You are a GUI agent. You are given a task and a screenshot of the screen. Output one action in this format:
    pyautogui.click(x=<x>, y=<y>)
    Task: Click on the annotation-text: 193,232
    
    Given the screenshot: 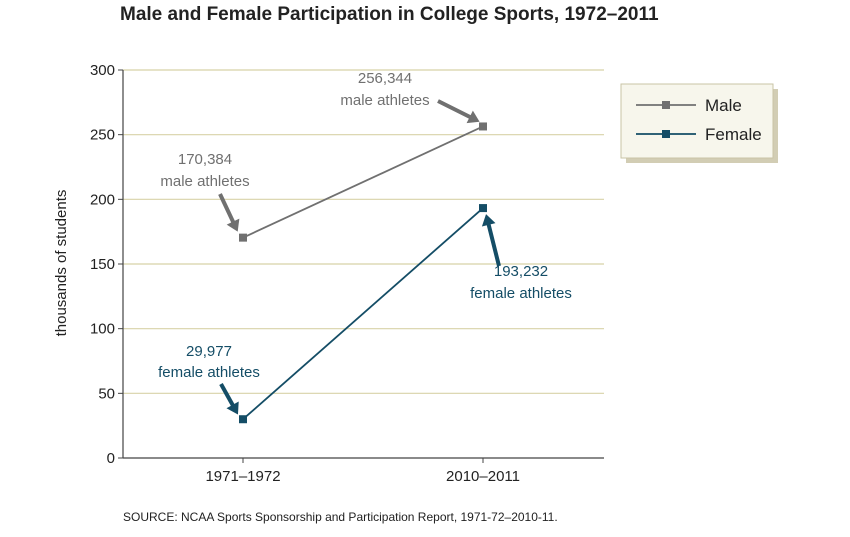 What is the action you would take?
    pyautogui.click(x=521, y=271)
    